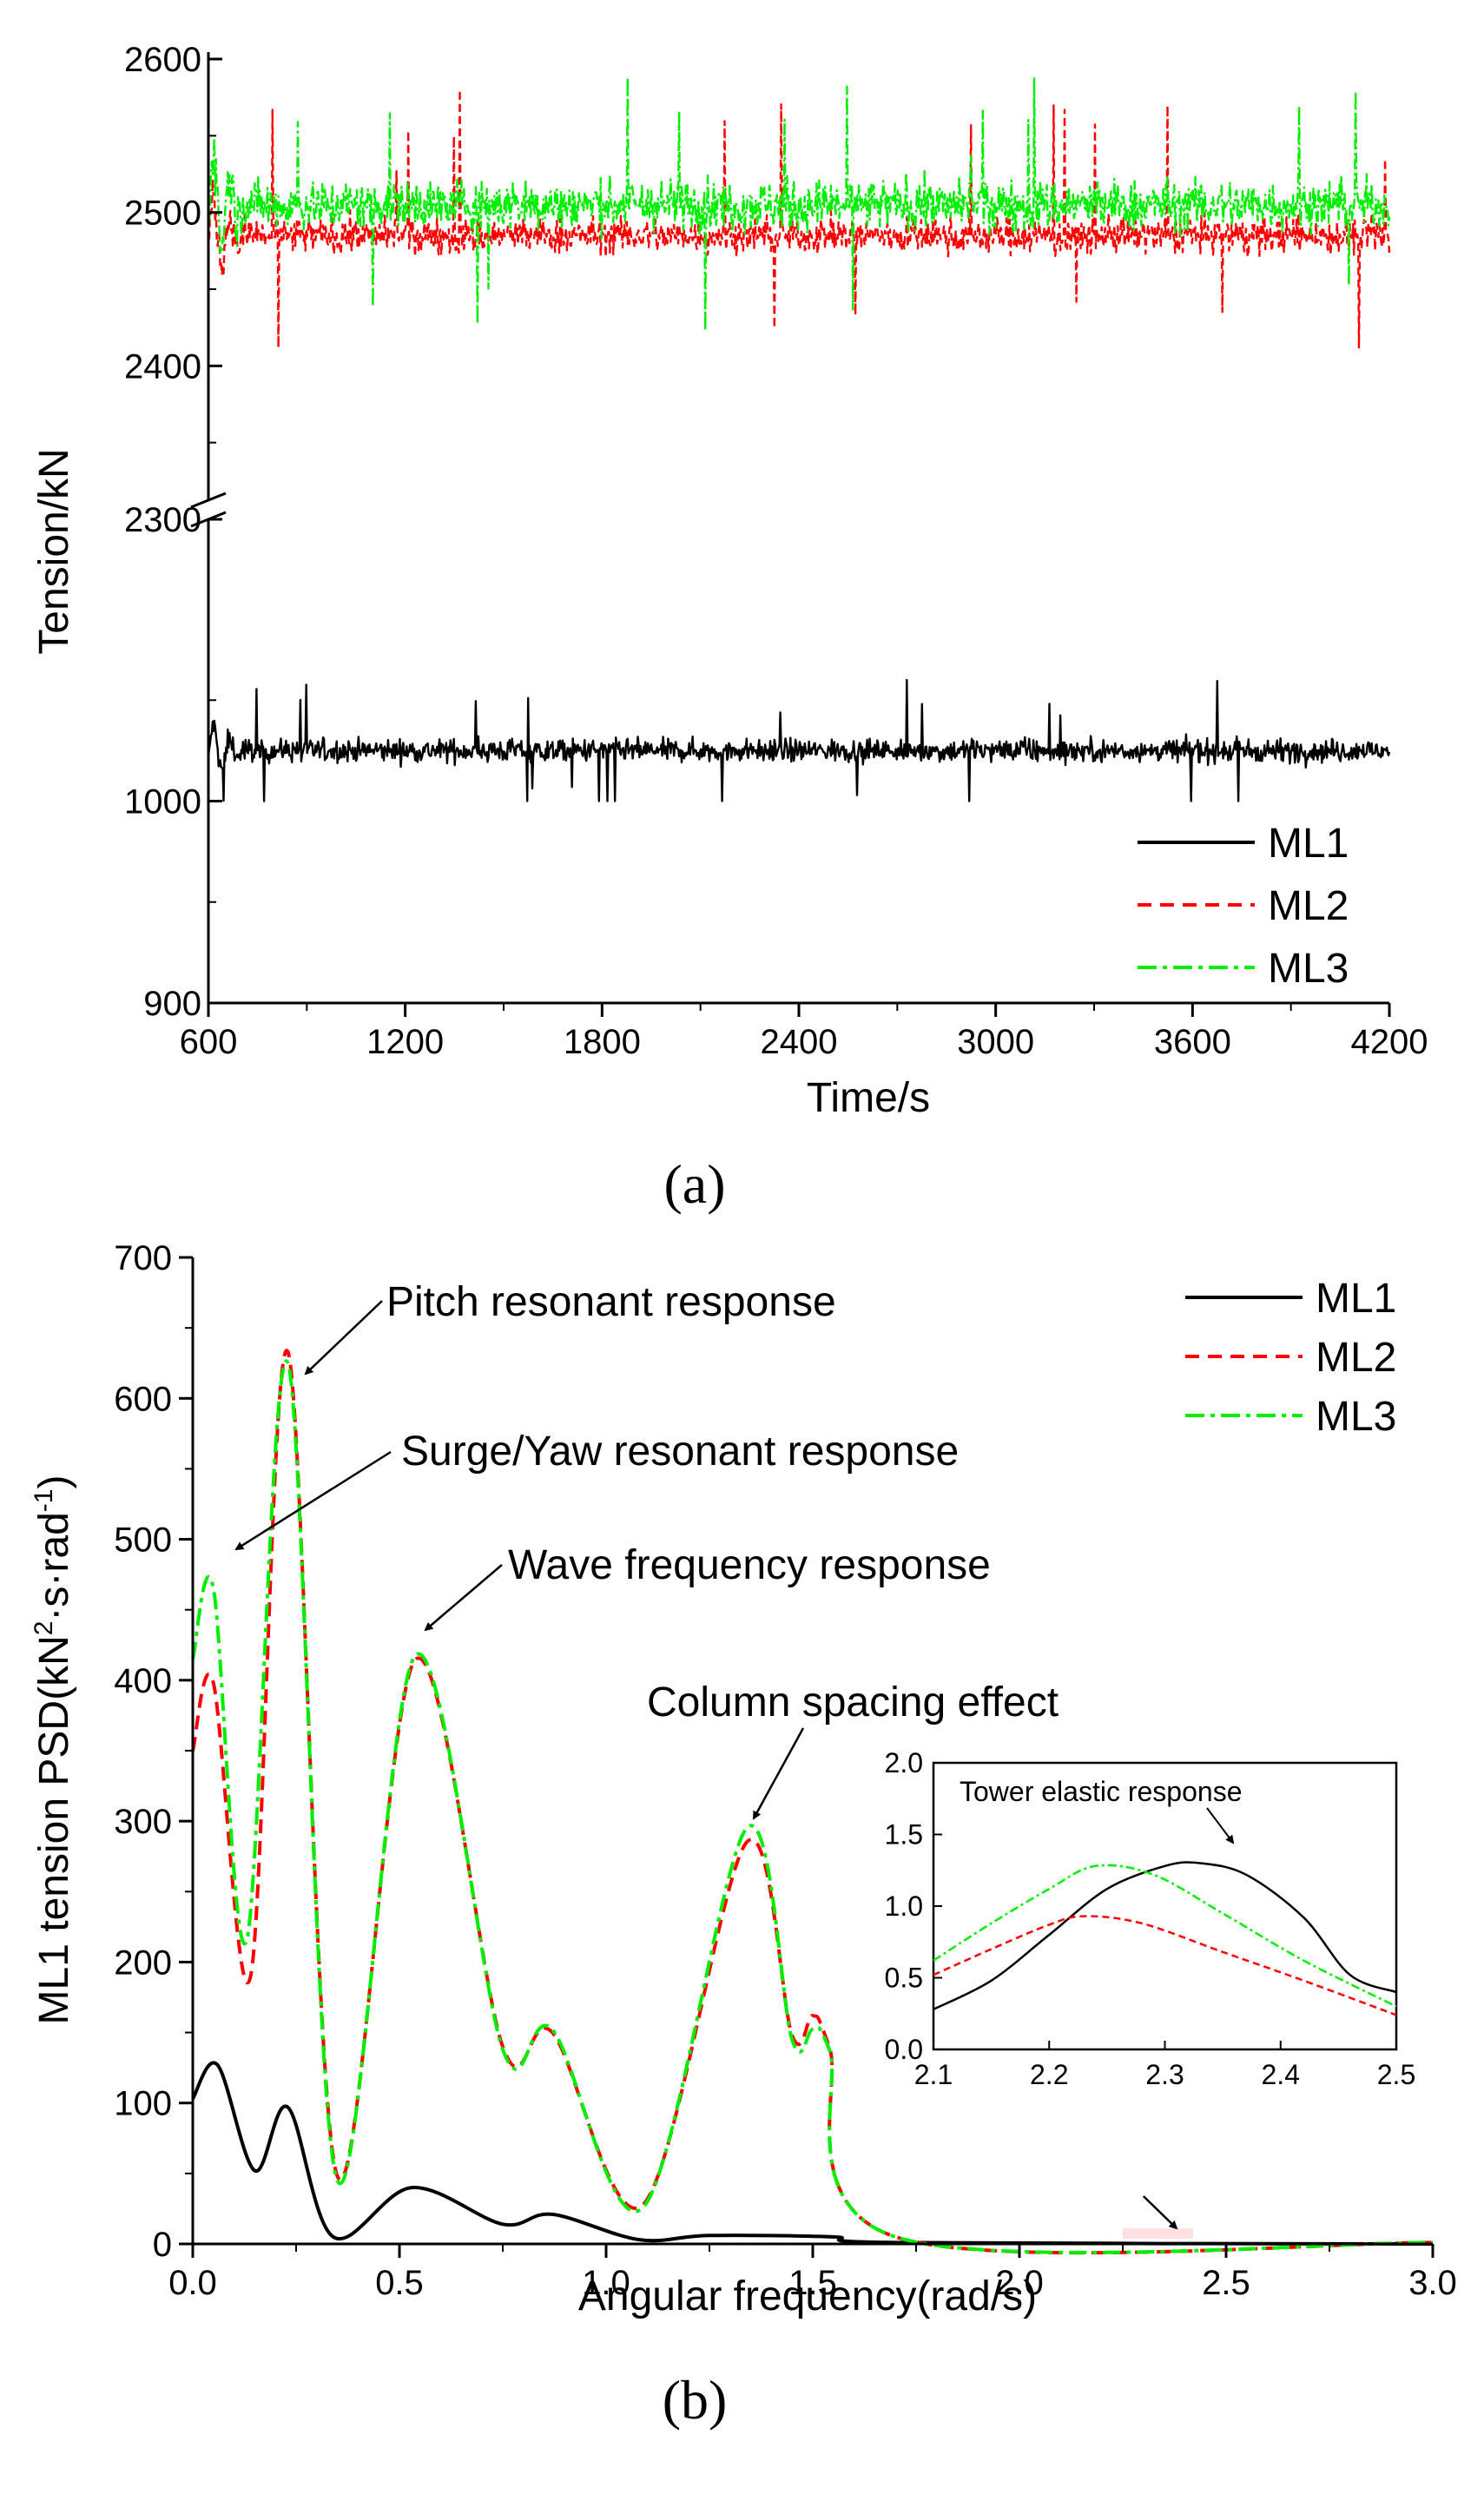  Describe the element at coordinates (54, 1566) in the screenshot. I see `y-label-part-2: ·s·rad` at that location.